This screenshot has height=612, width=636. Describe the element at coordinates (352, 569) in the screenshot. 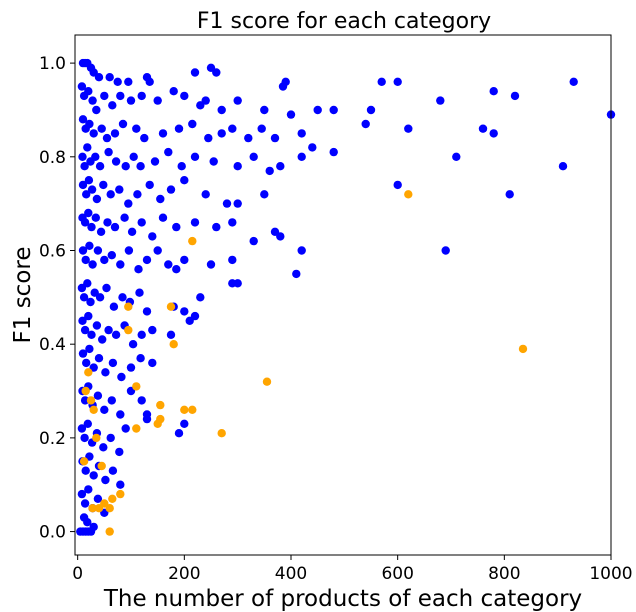

I see `x-axis: 0 200 400 600 800 1000` at that location.